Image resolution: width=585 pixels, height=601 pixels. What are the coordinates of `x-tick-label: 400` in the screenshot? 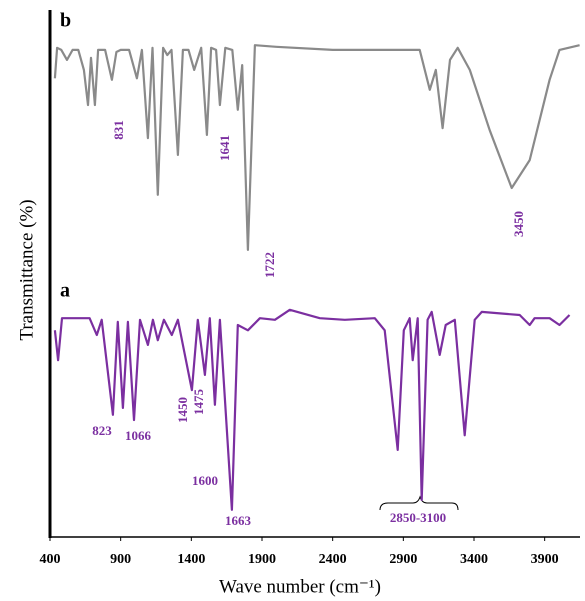 It's located at (50, 559).